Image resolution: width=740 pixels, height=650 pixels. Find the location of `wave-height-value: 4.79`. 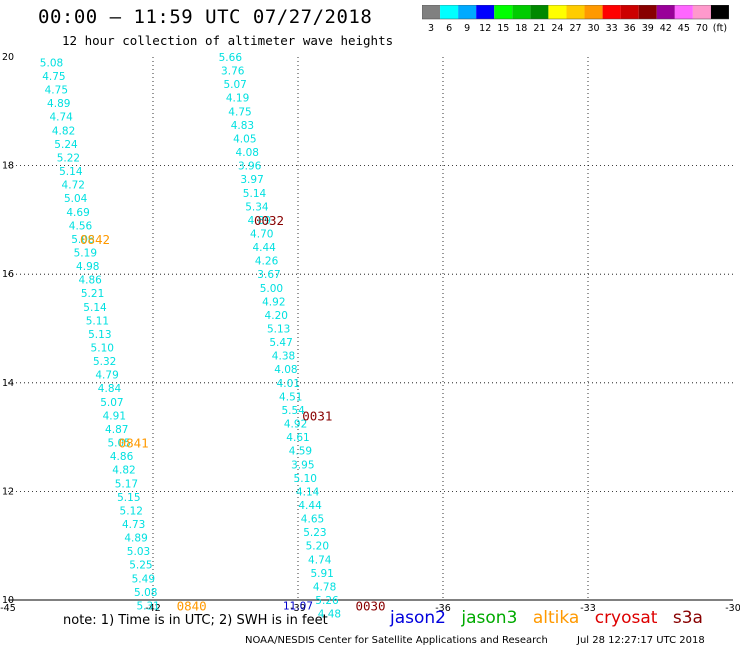

wave-height-value: 4.79 is located at coordinates (106, 376).